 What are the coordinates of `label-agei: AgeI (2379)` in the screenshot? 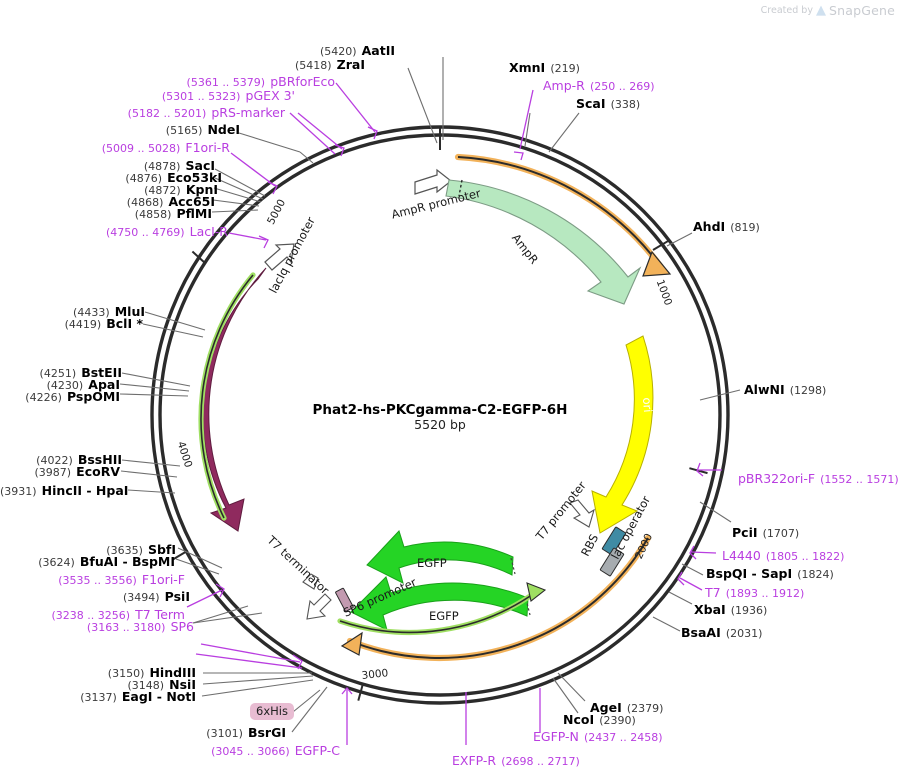 It's located at (627, 707).